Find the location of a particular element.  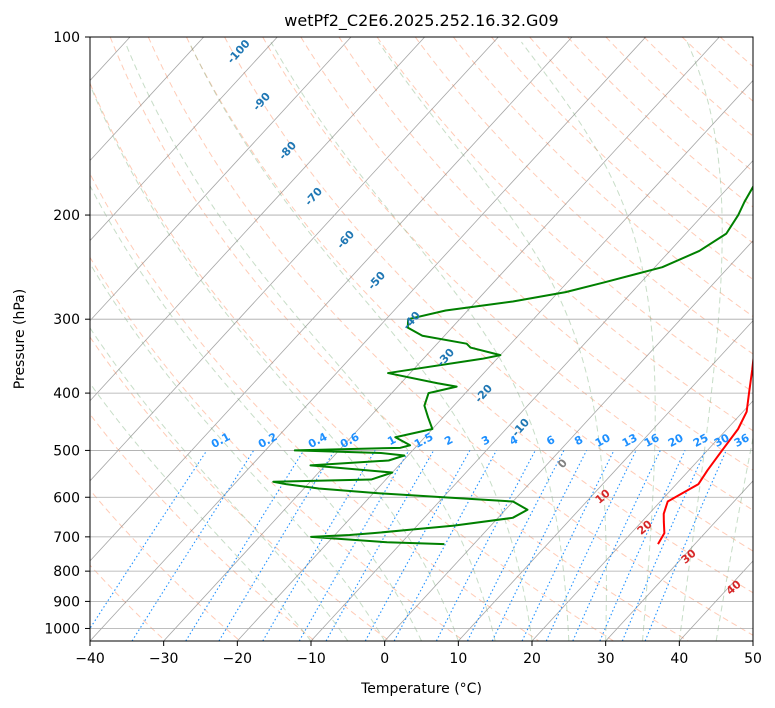

mixing-ratio-label: 2 is located at coordinates (448, 440).